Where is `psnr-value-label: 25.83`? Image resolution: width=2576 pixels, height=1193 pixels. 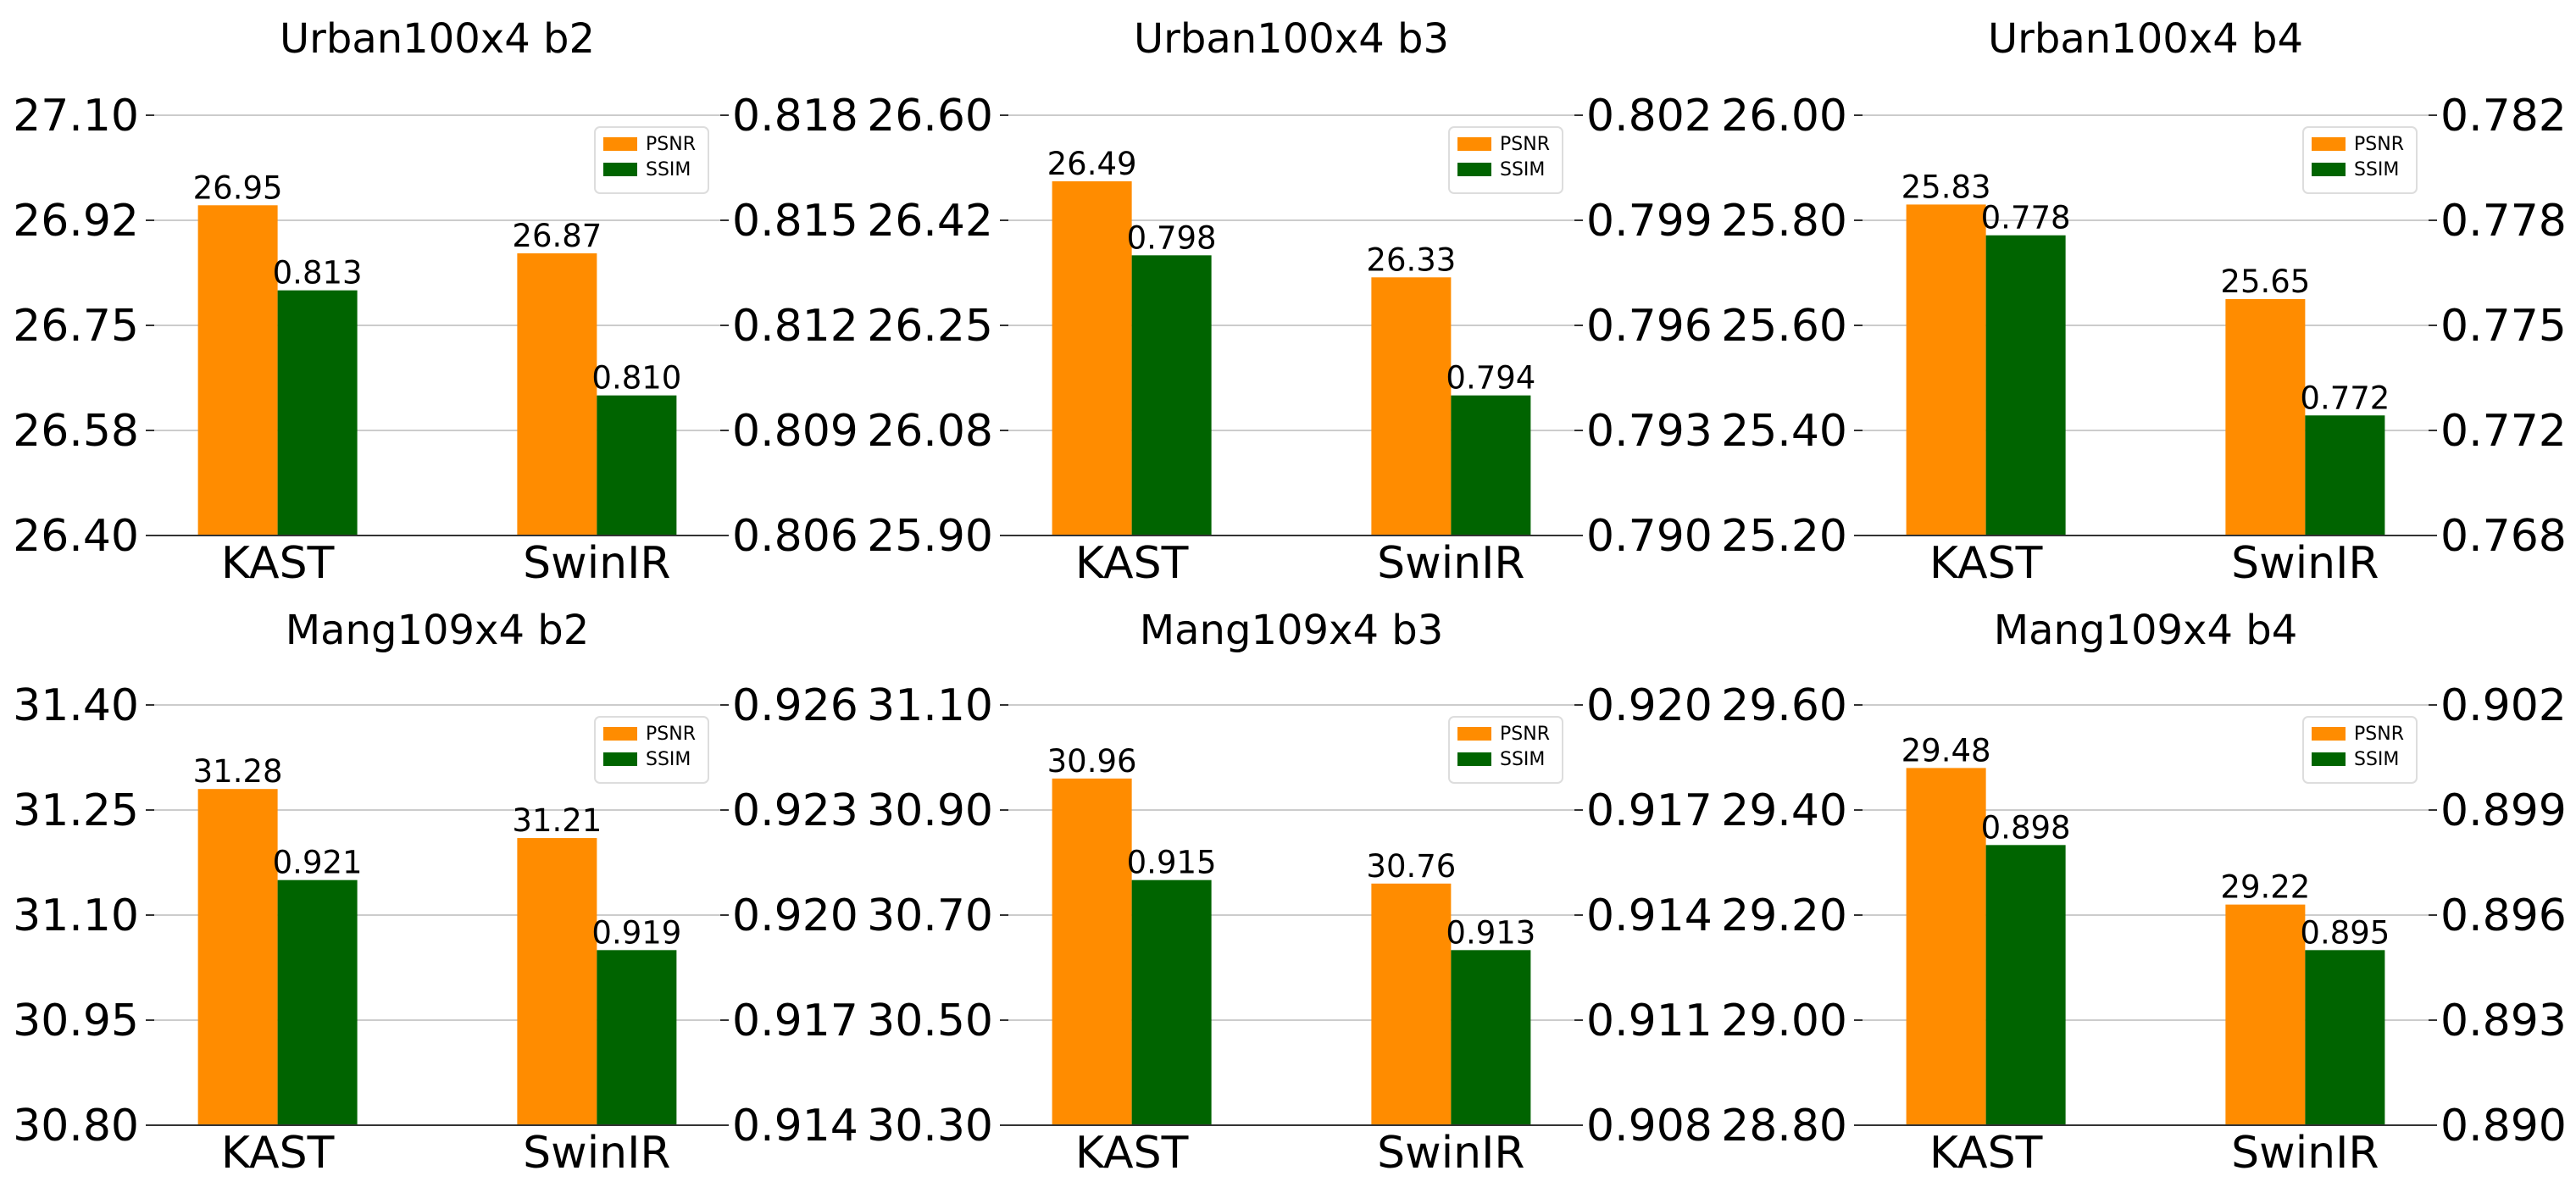
psnr-value-label: 25.83 is located at coordinates (1946, 187).